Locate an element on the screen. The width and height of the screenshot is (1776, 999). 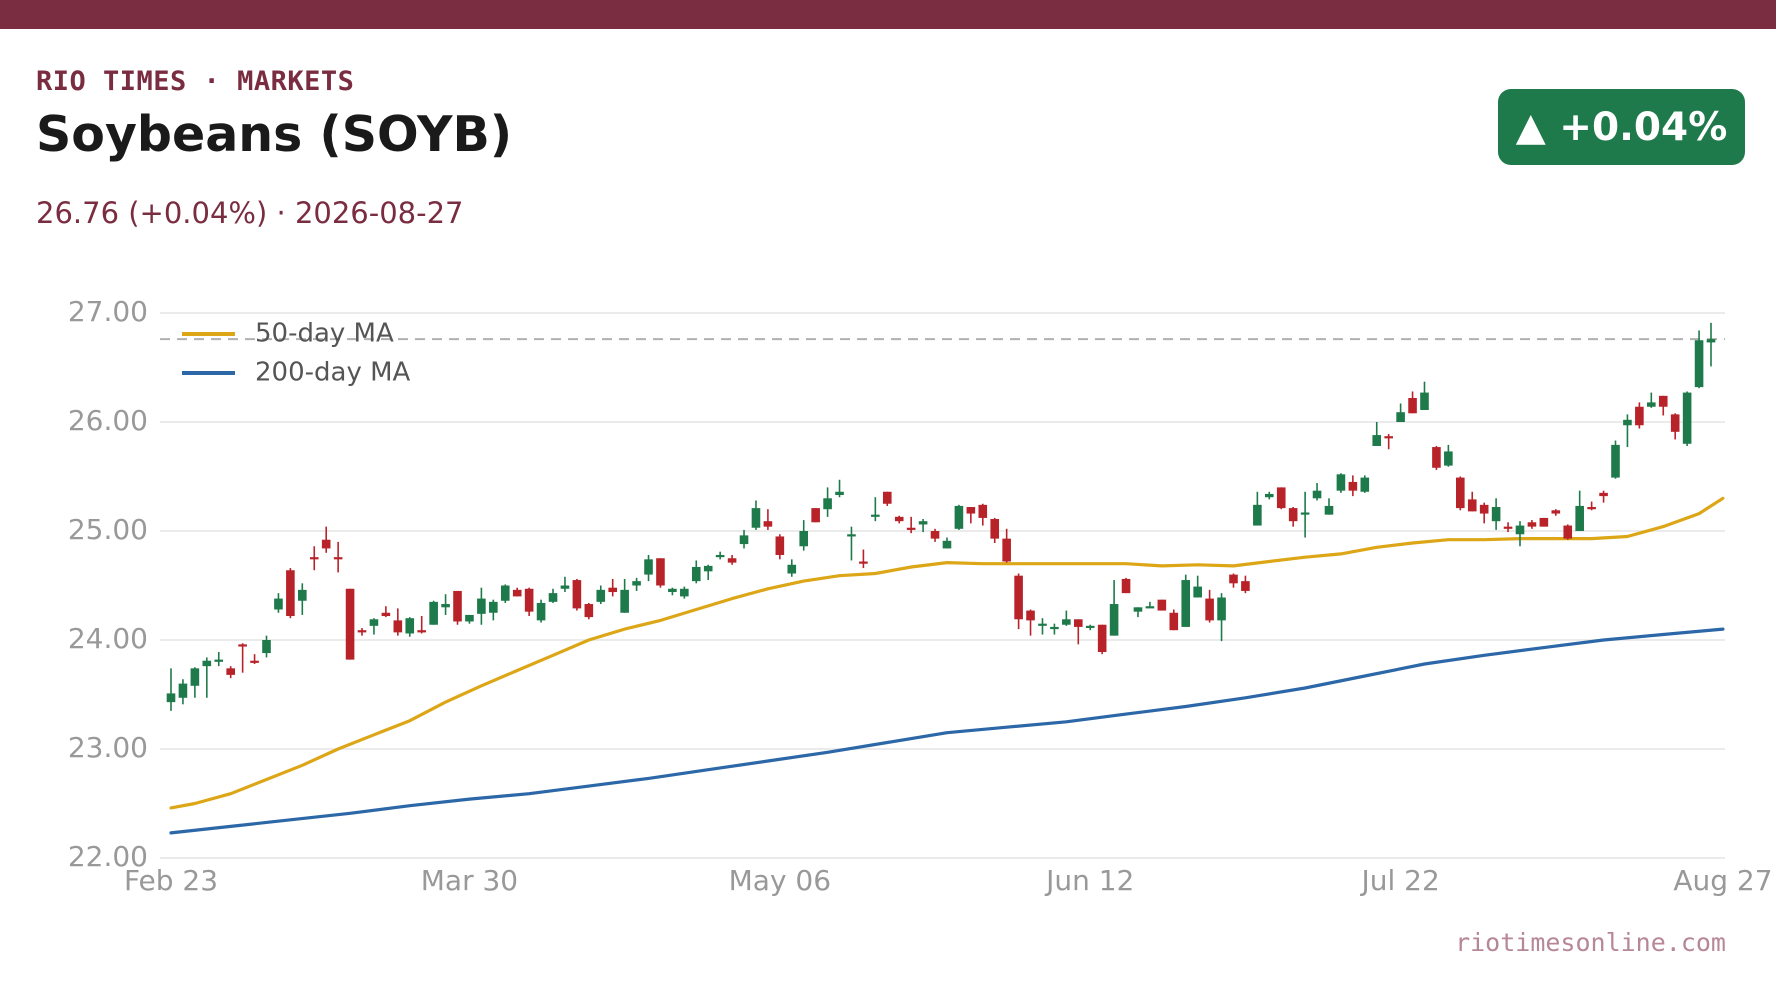
y-tick-label: 23.00 is located at coordinates (108, 747).